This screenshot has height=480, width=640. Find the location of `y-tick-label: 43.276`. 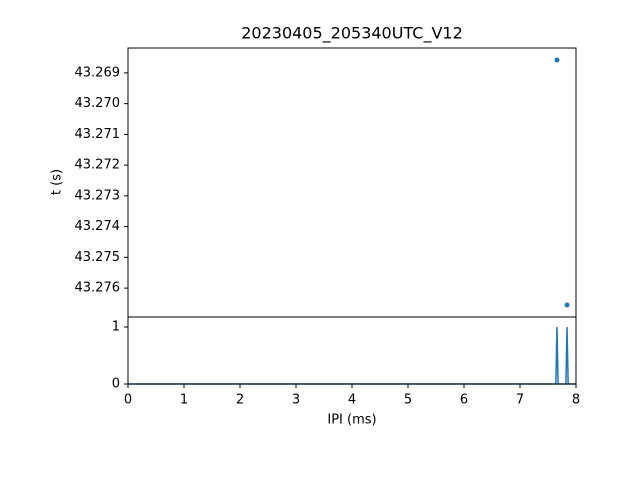

y-tick-label: 43.276 is located at coordinates (98, 288).